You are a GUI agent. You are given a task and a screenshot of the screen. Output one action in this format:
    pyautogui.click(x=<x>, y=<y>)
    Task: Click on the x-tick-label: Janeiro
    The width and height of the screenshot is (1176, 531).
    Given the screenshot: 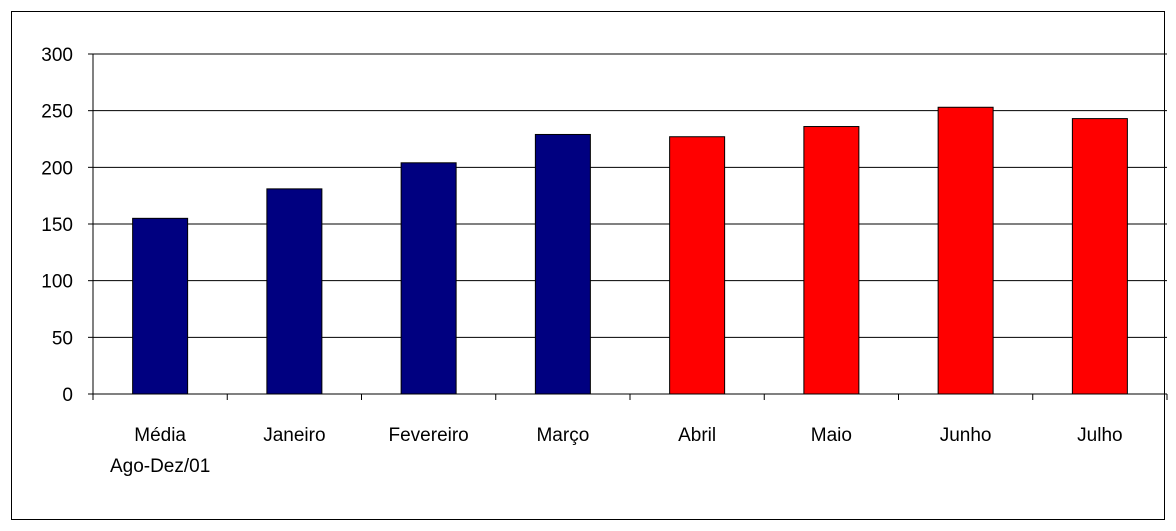 What is the action you would take?
    pyautogui.click(x=294, y=435)
    